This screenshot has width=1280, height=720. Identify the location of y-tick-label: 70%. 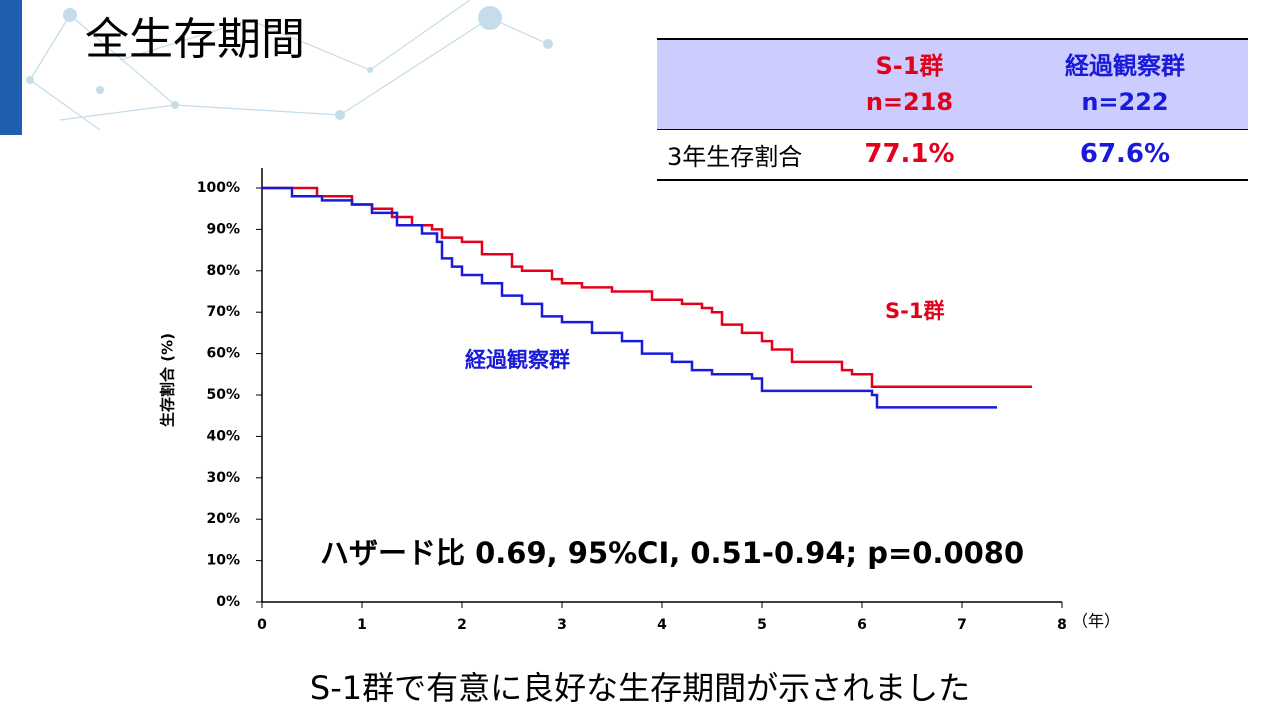
(223, 312).